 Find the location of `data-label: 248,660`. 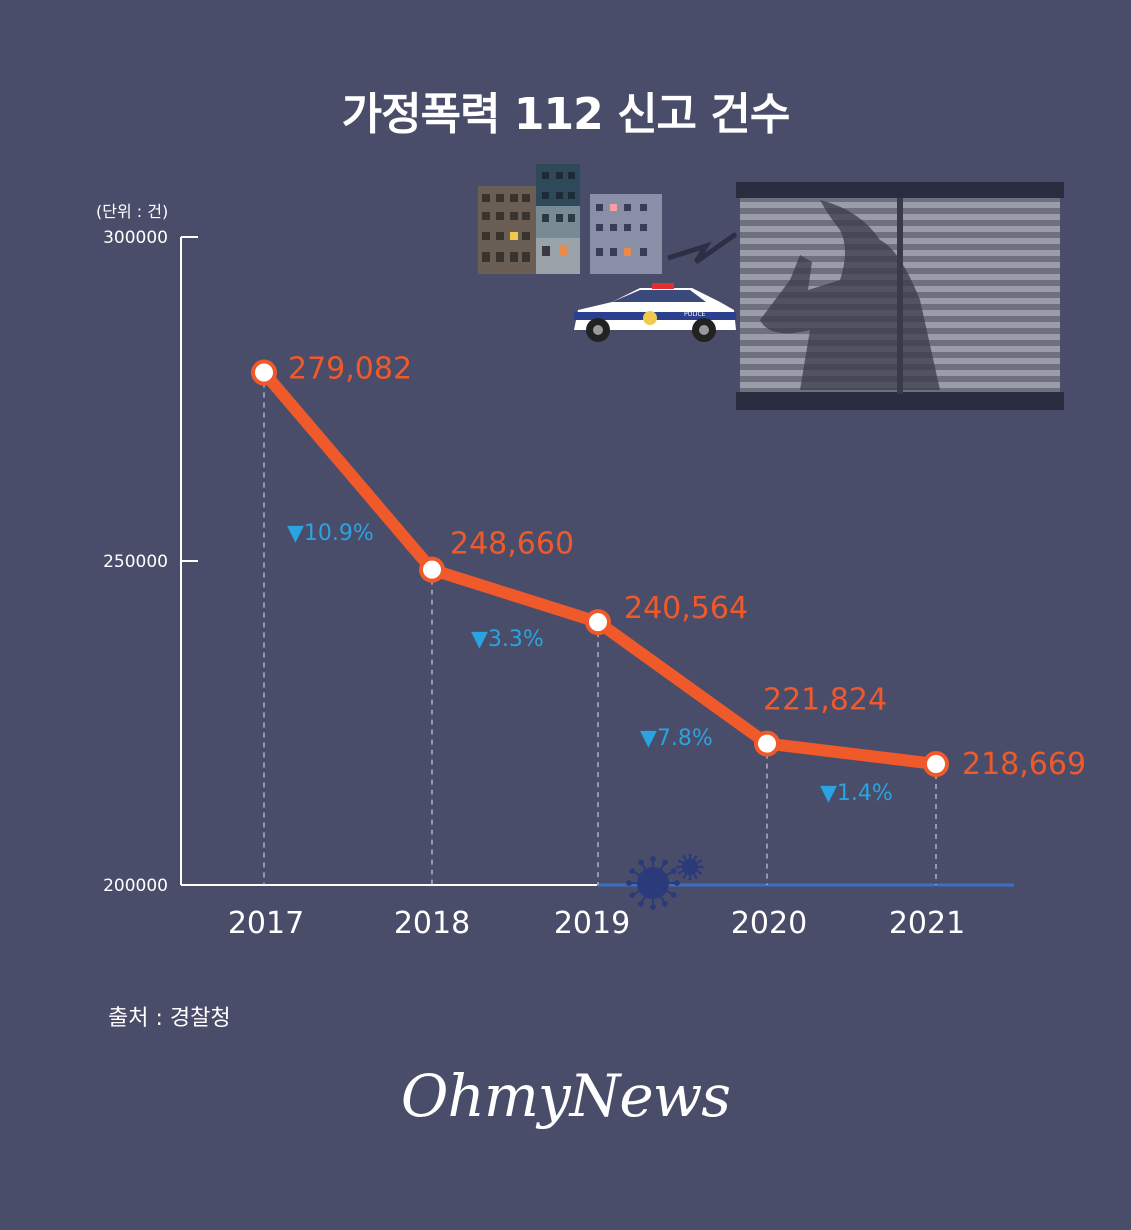

data-label: 248,660 is located at coordinates (512, 544).